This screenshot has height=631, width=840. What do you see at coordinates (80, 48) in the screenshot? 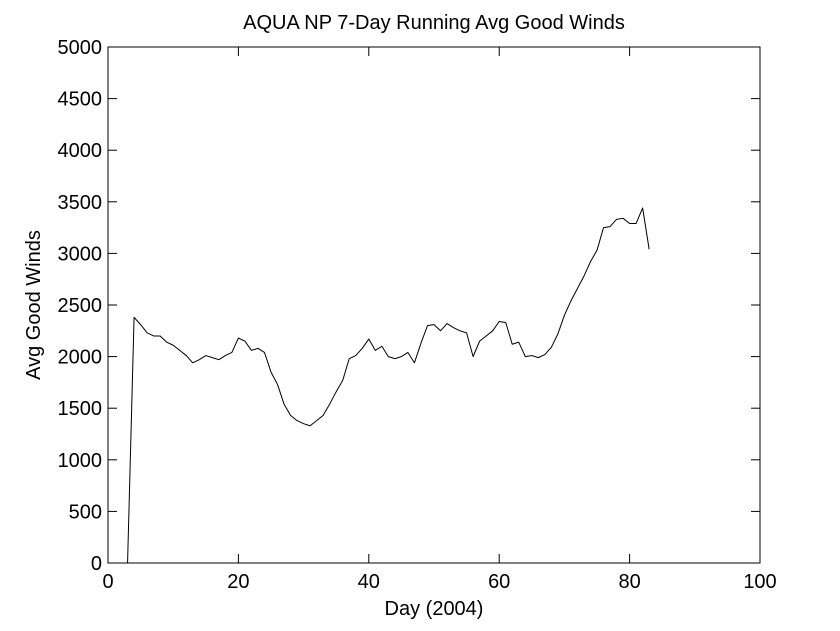
I see `y-tick-label: 5000` at bounding box center [80, 48].